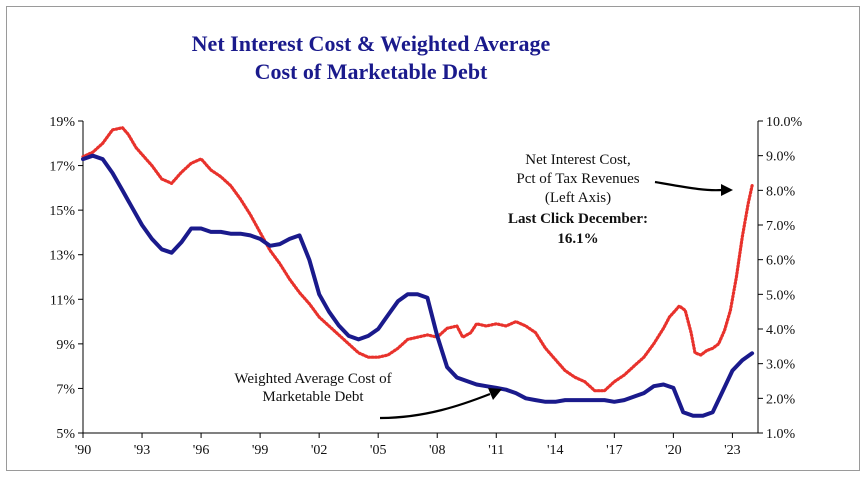  I want to click on wac-label-line-2: Marketable Debt, so click(313, 397).